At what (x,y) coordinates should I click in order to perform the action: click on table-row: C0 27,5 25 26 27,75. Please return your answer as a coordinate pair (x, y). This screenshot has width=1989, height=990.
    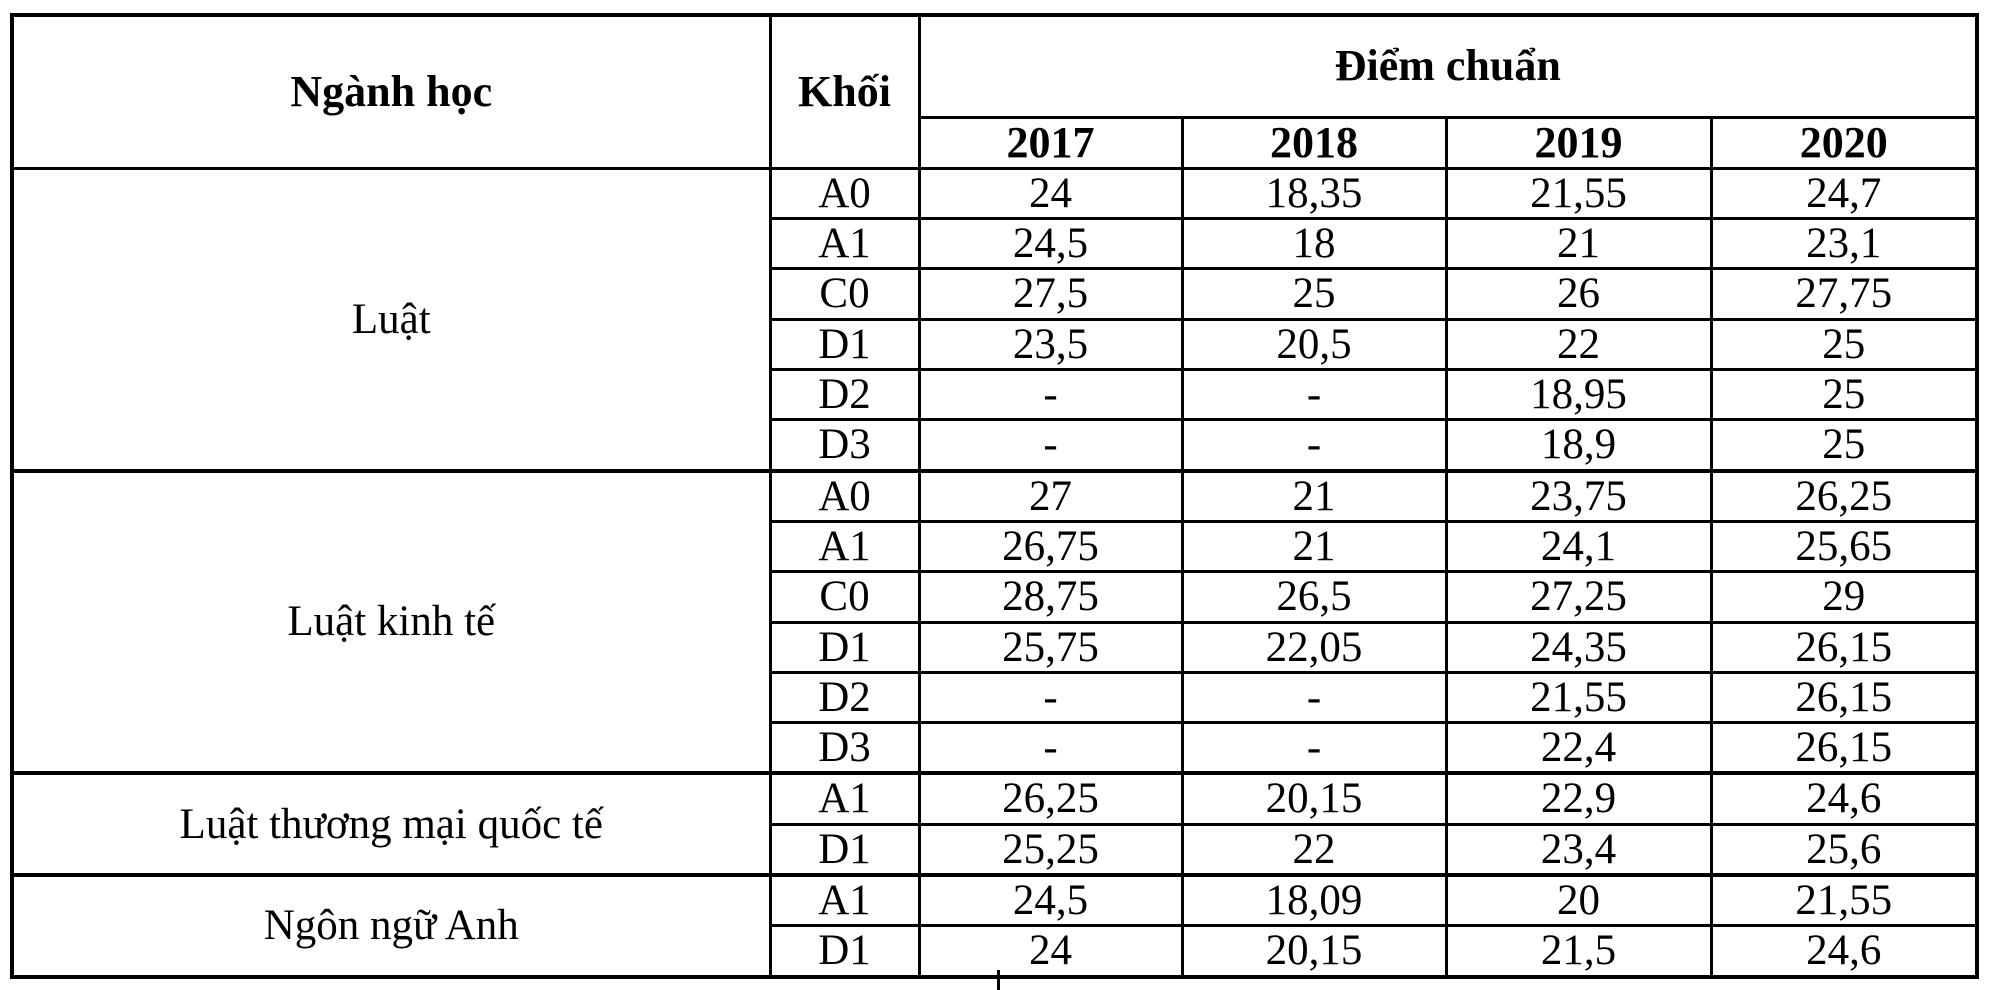
    Looking at the image, I should click on (995, 294).